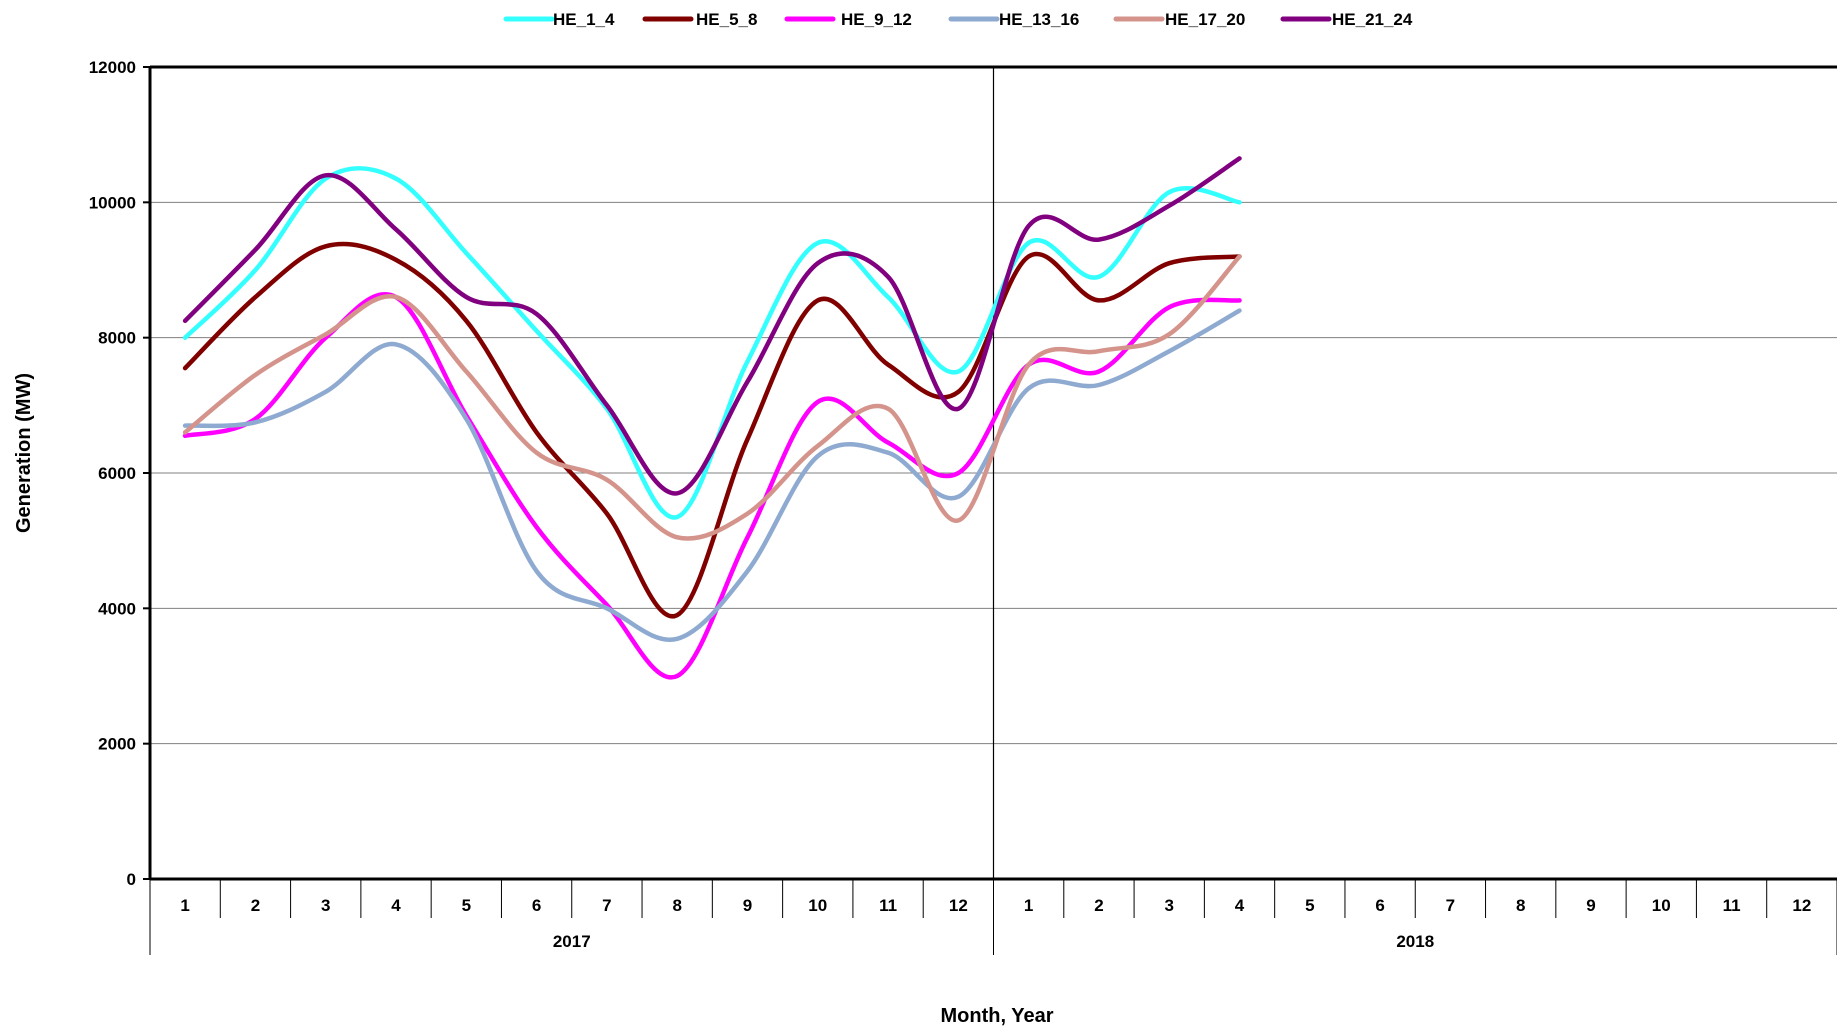 The image size is (1837, 1030). What do you see at coordinates (112, 67) in the screenshot?
I see `y-tick-label: 12000` at bounding box center [112, 67].